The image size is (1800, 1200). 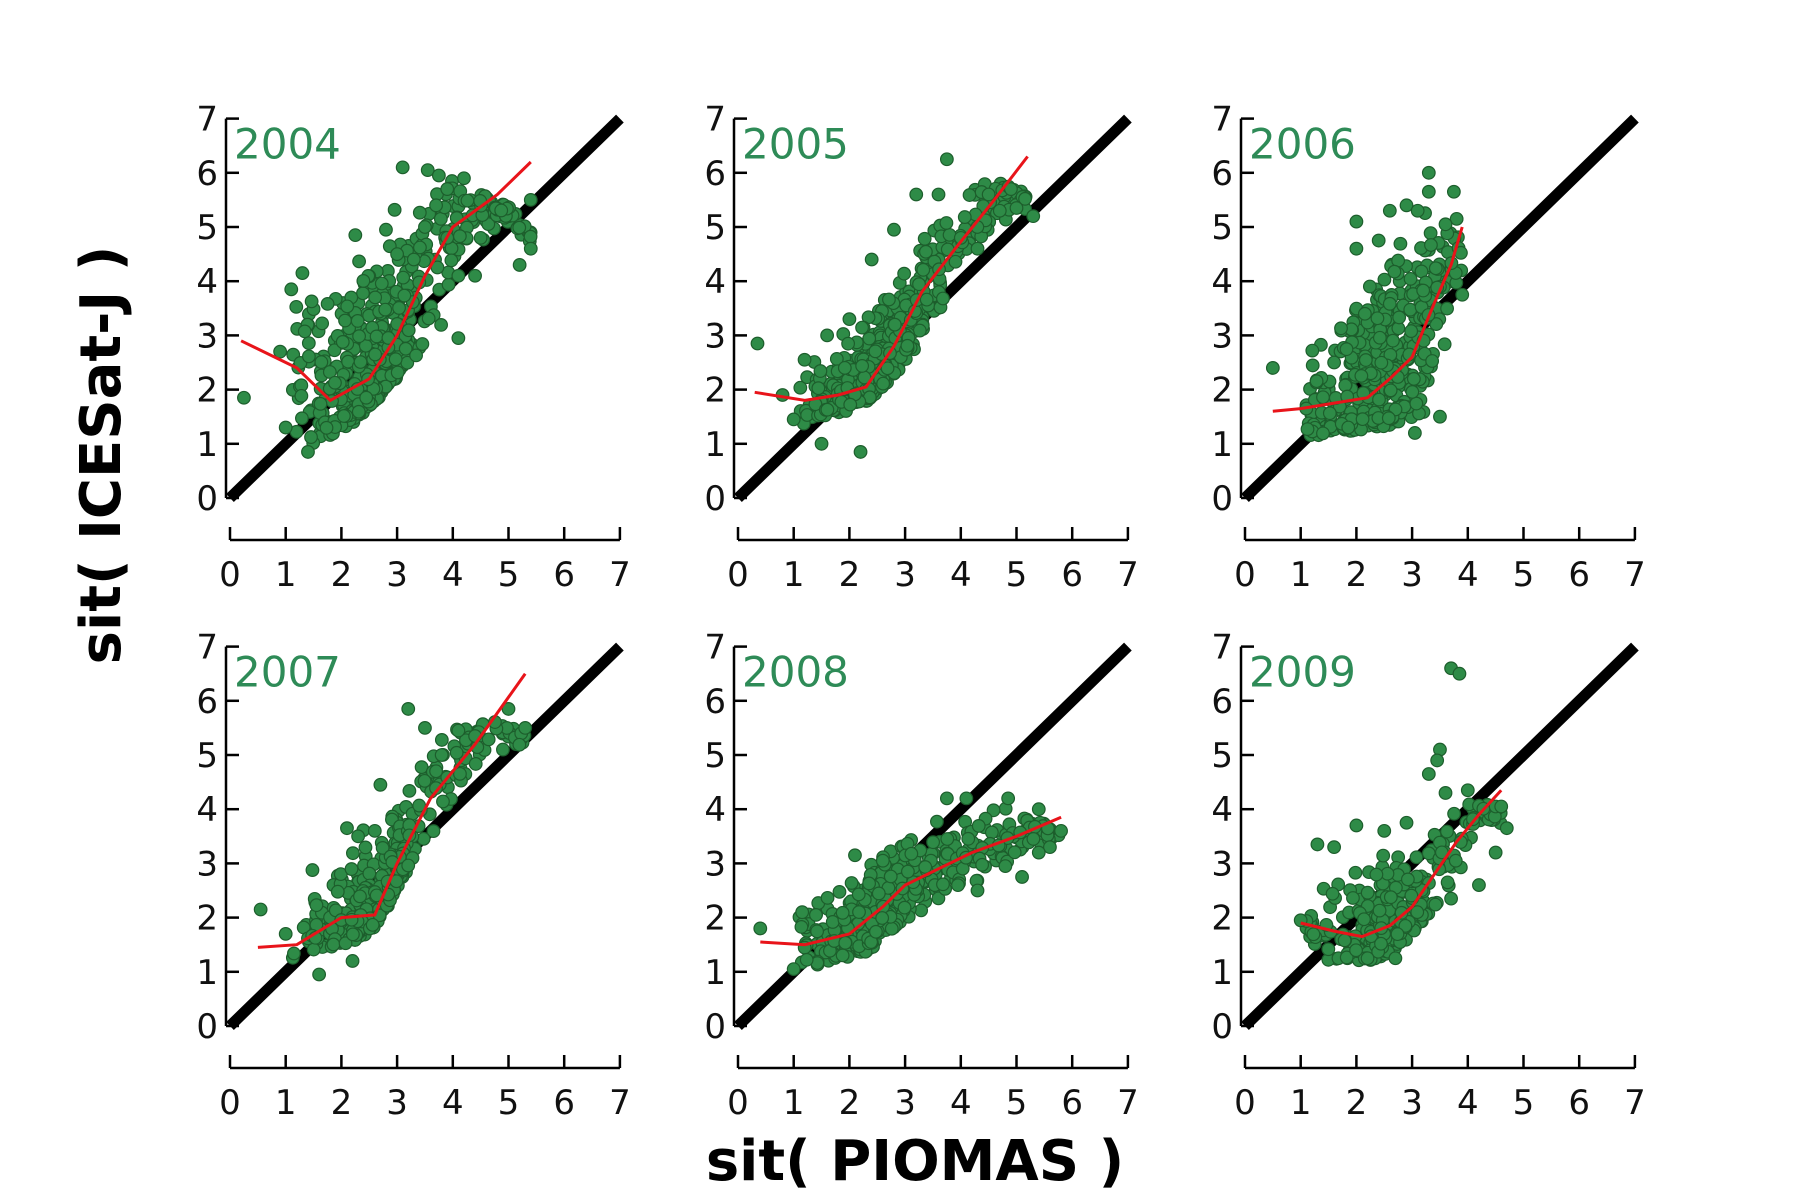 I want to click on y-tick-label: 5, so click(x=1222, y=756).